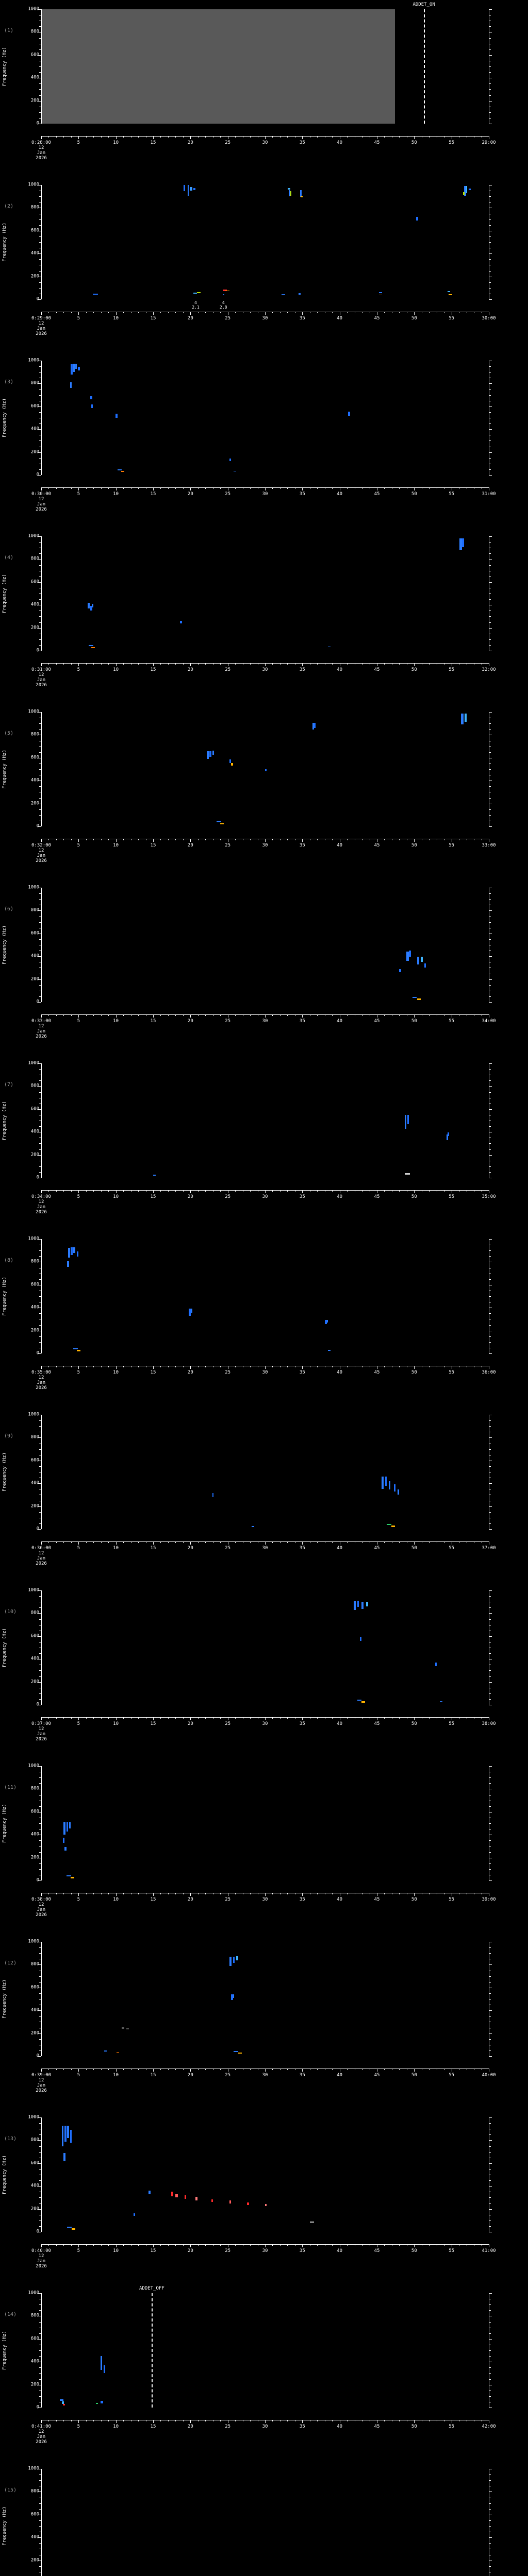  Describe the element at coordinates (228, 1899) in the screenshot. I see `x-axis-tick-label: 25` at that location.